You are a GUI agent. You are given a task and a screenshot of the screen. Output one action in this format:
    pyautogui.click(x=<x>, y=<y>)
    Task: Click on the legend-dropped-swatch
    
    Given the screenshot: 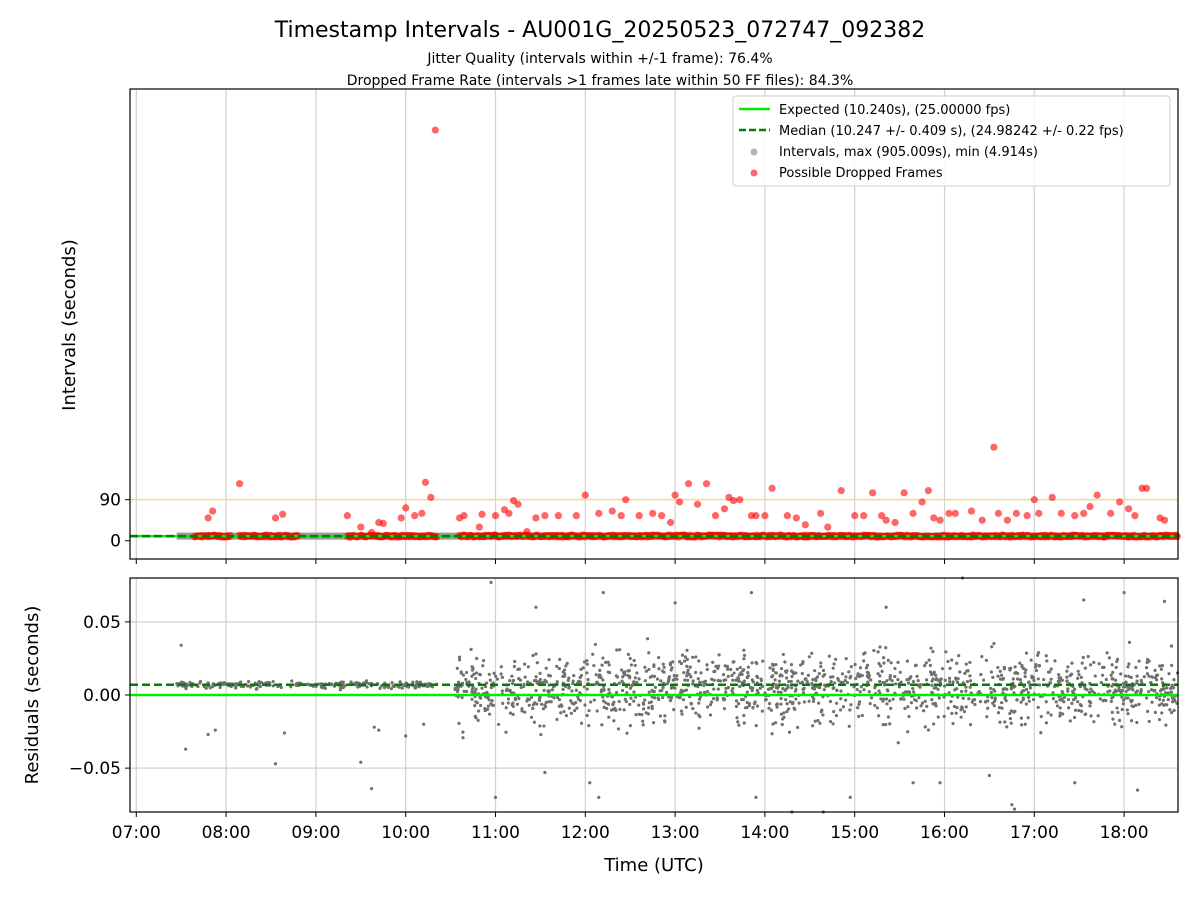 What is the action you would take?
    pyautogui.click(x=754, y=173)
    